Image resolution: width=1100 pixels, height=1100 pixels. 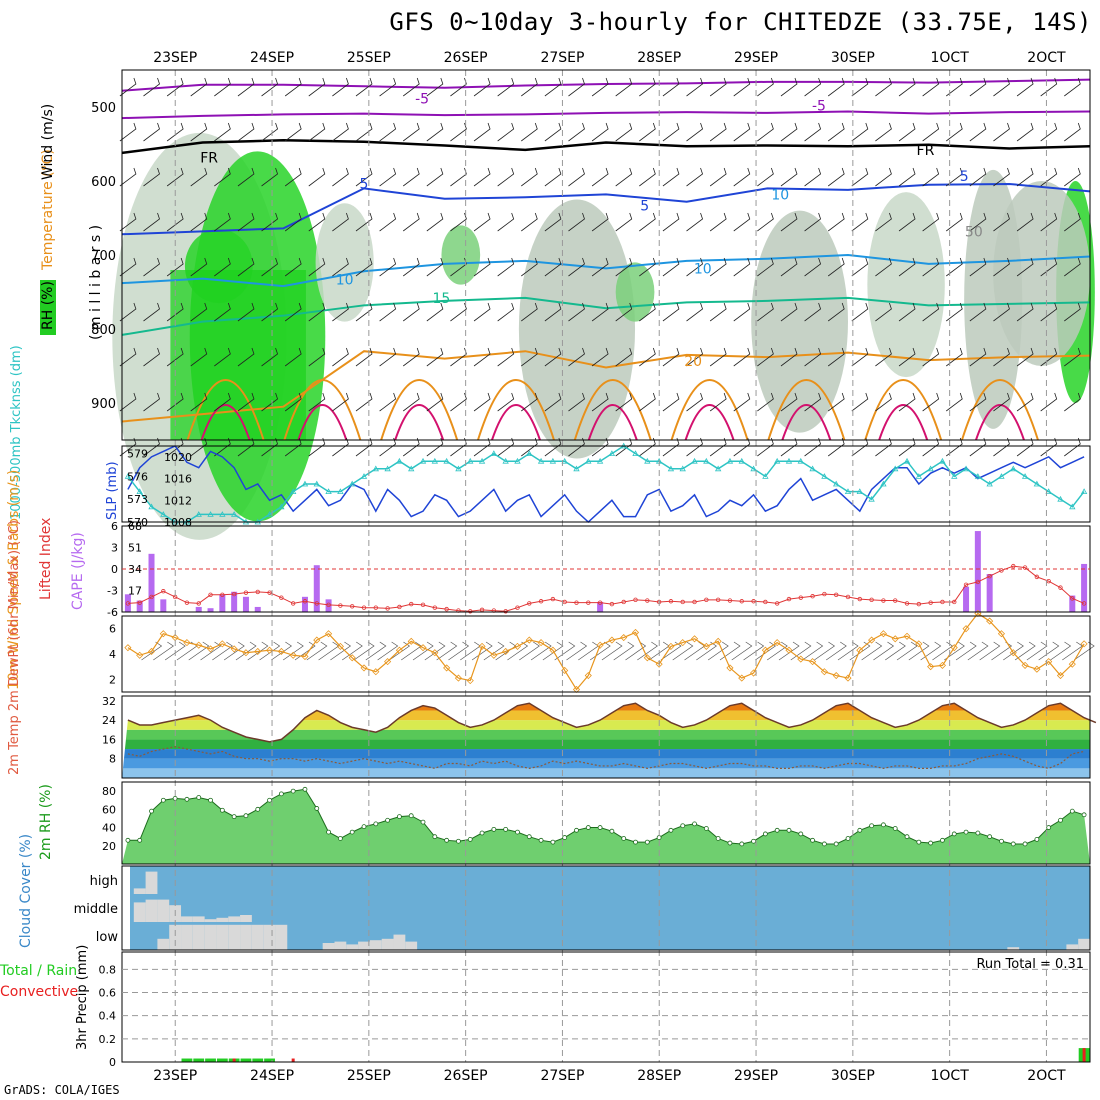 What do you see at coordinates (853, 58) in the screenshot?
I see `x-top-label: 30SEP` at bounding box center [853, 58].